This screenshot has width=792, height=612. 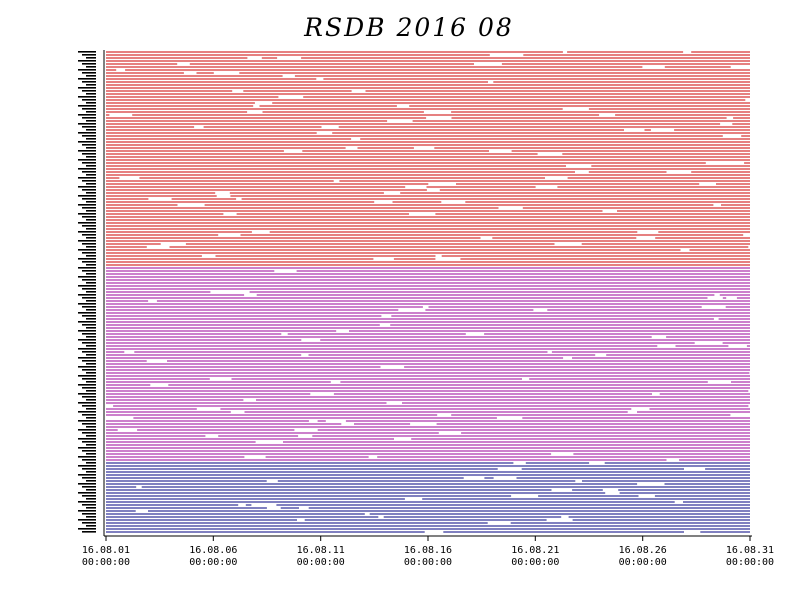 I want to click on x-tick-date: 16.08.16, so click(x=428, y=550).